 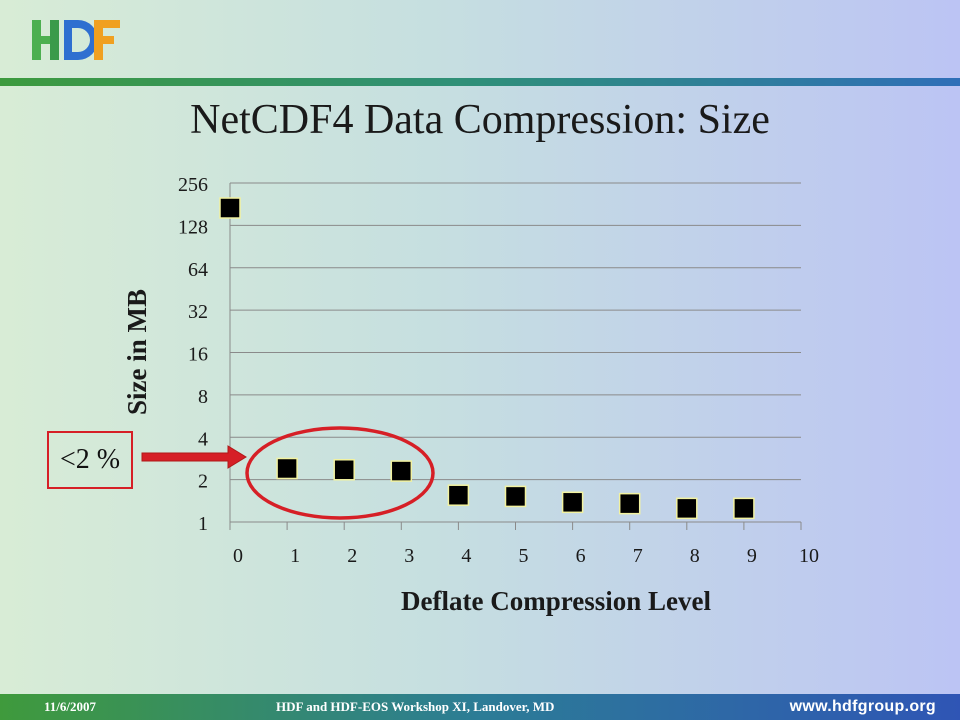 What do you see at coordinates (480, 82) in the screenshot?
I see `header-band` at bounding box center [480, 82].